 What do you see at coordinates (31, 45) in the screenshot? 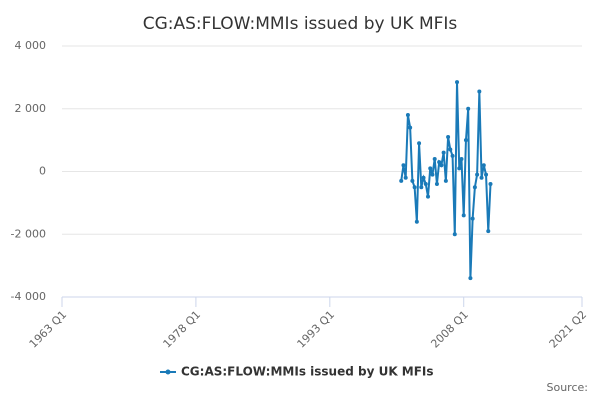
I see `y-tick-label: 4 000` at bounding box center [31, 45].